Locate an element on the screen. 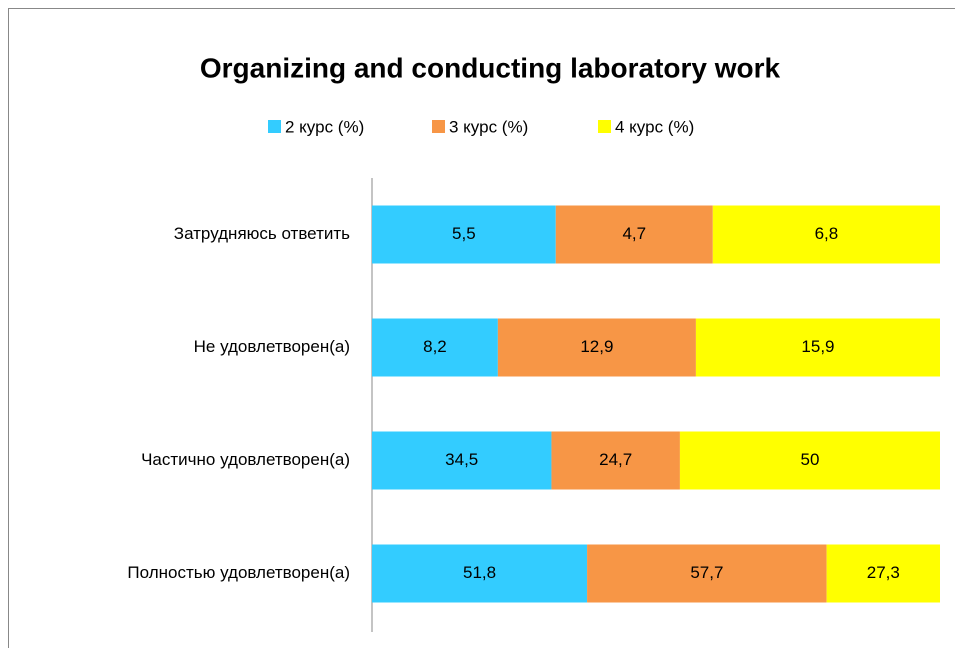  data-label: 12,9 is located at coordinates (596, 346).